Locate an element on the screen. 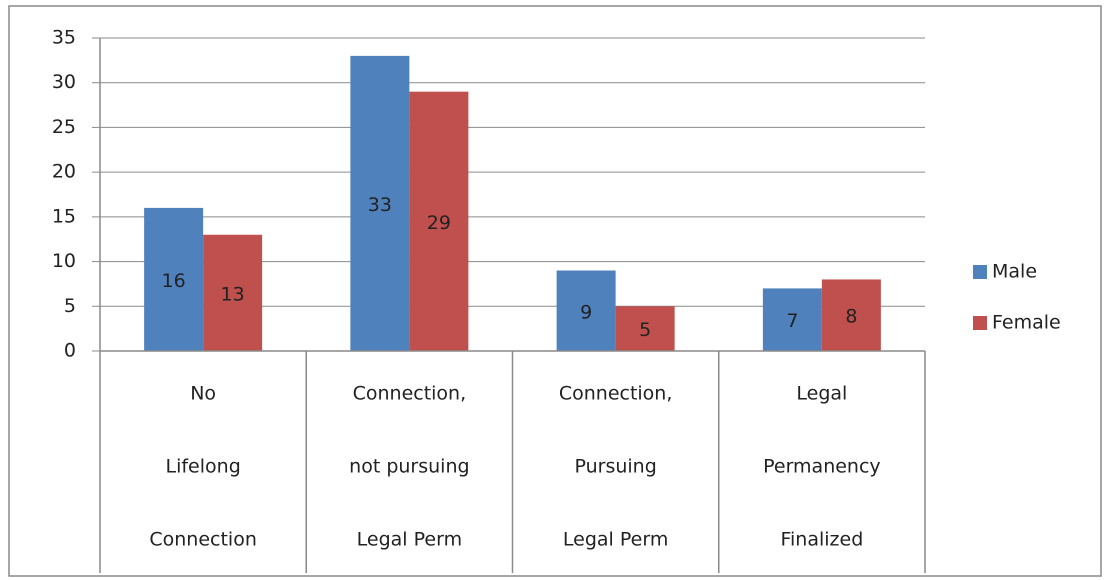  data-label: 13 is located at coordinates (233, 294).